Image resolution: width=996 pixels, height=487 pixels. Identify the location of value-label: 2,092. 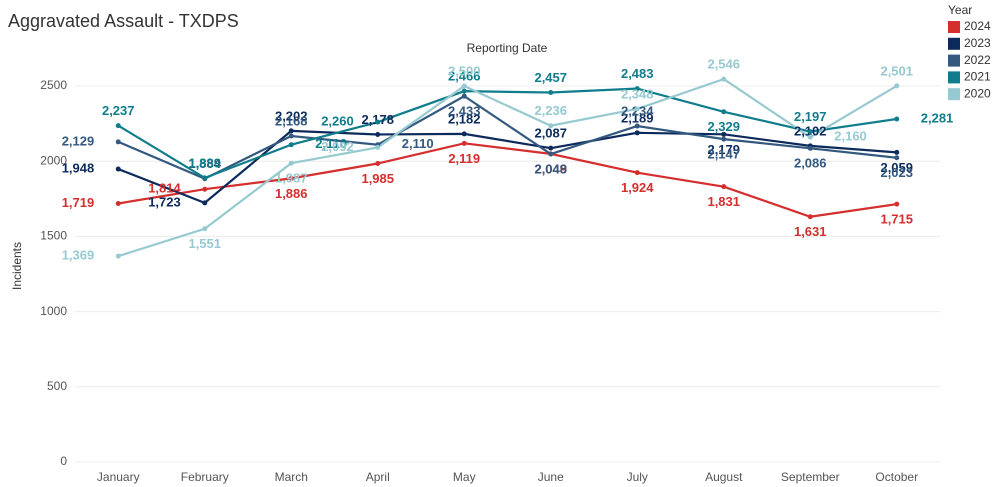
(337, 146).